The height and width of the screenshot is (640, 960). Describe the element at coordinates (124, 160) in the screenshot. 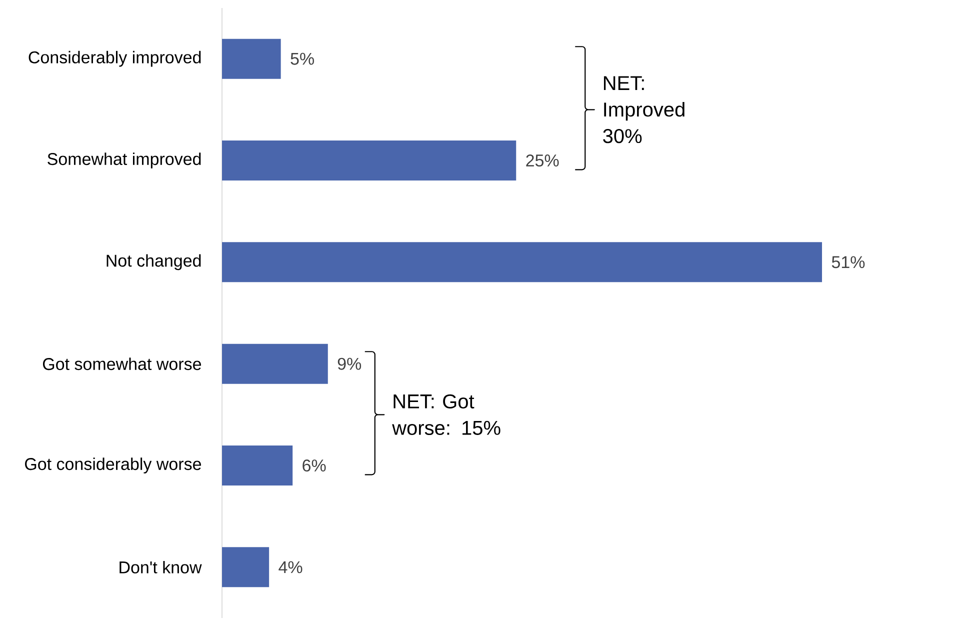

I see `y-tick-label: Somewhat improved` at that location.